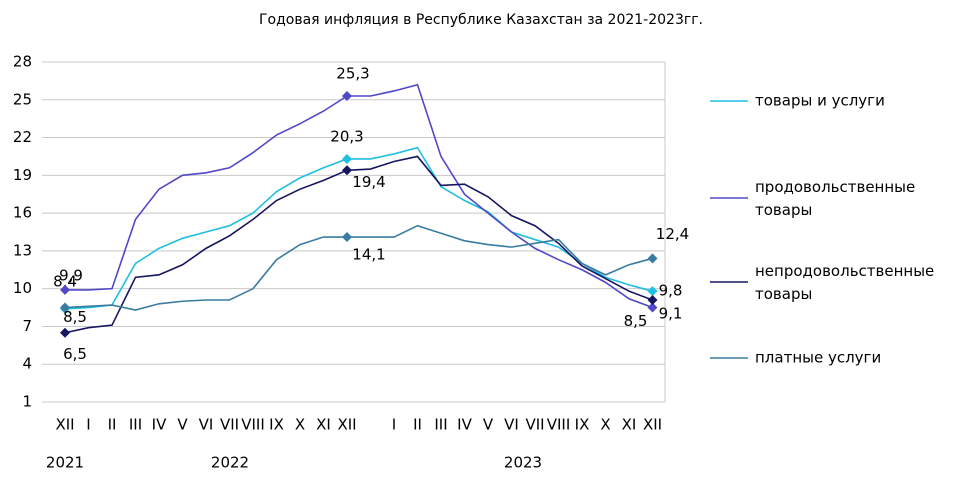 This screenshot has width=963, height=489. What do you see at coordinates (837, 198) in the screenshot?
I see `legend-label: продовольственные товары` at bounding box center [837, 198].